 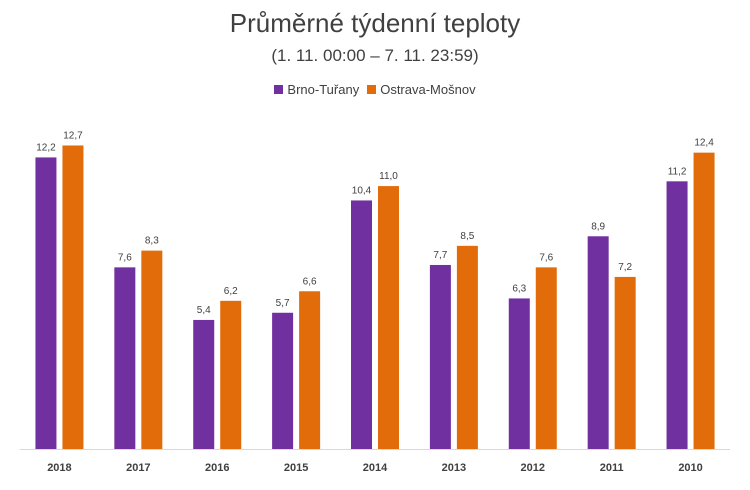 I want to click on data-label-brno-2014: 10,4, so click(x=362, y=190).